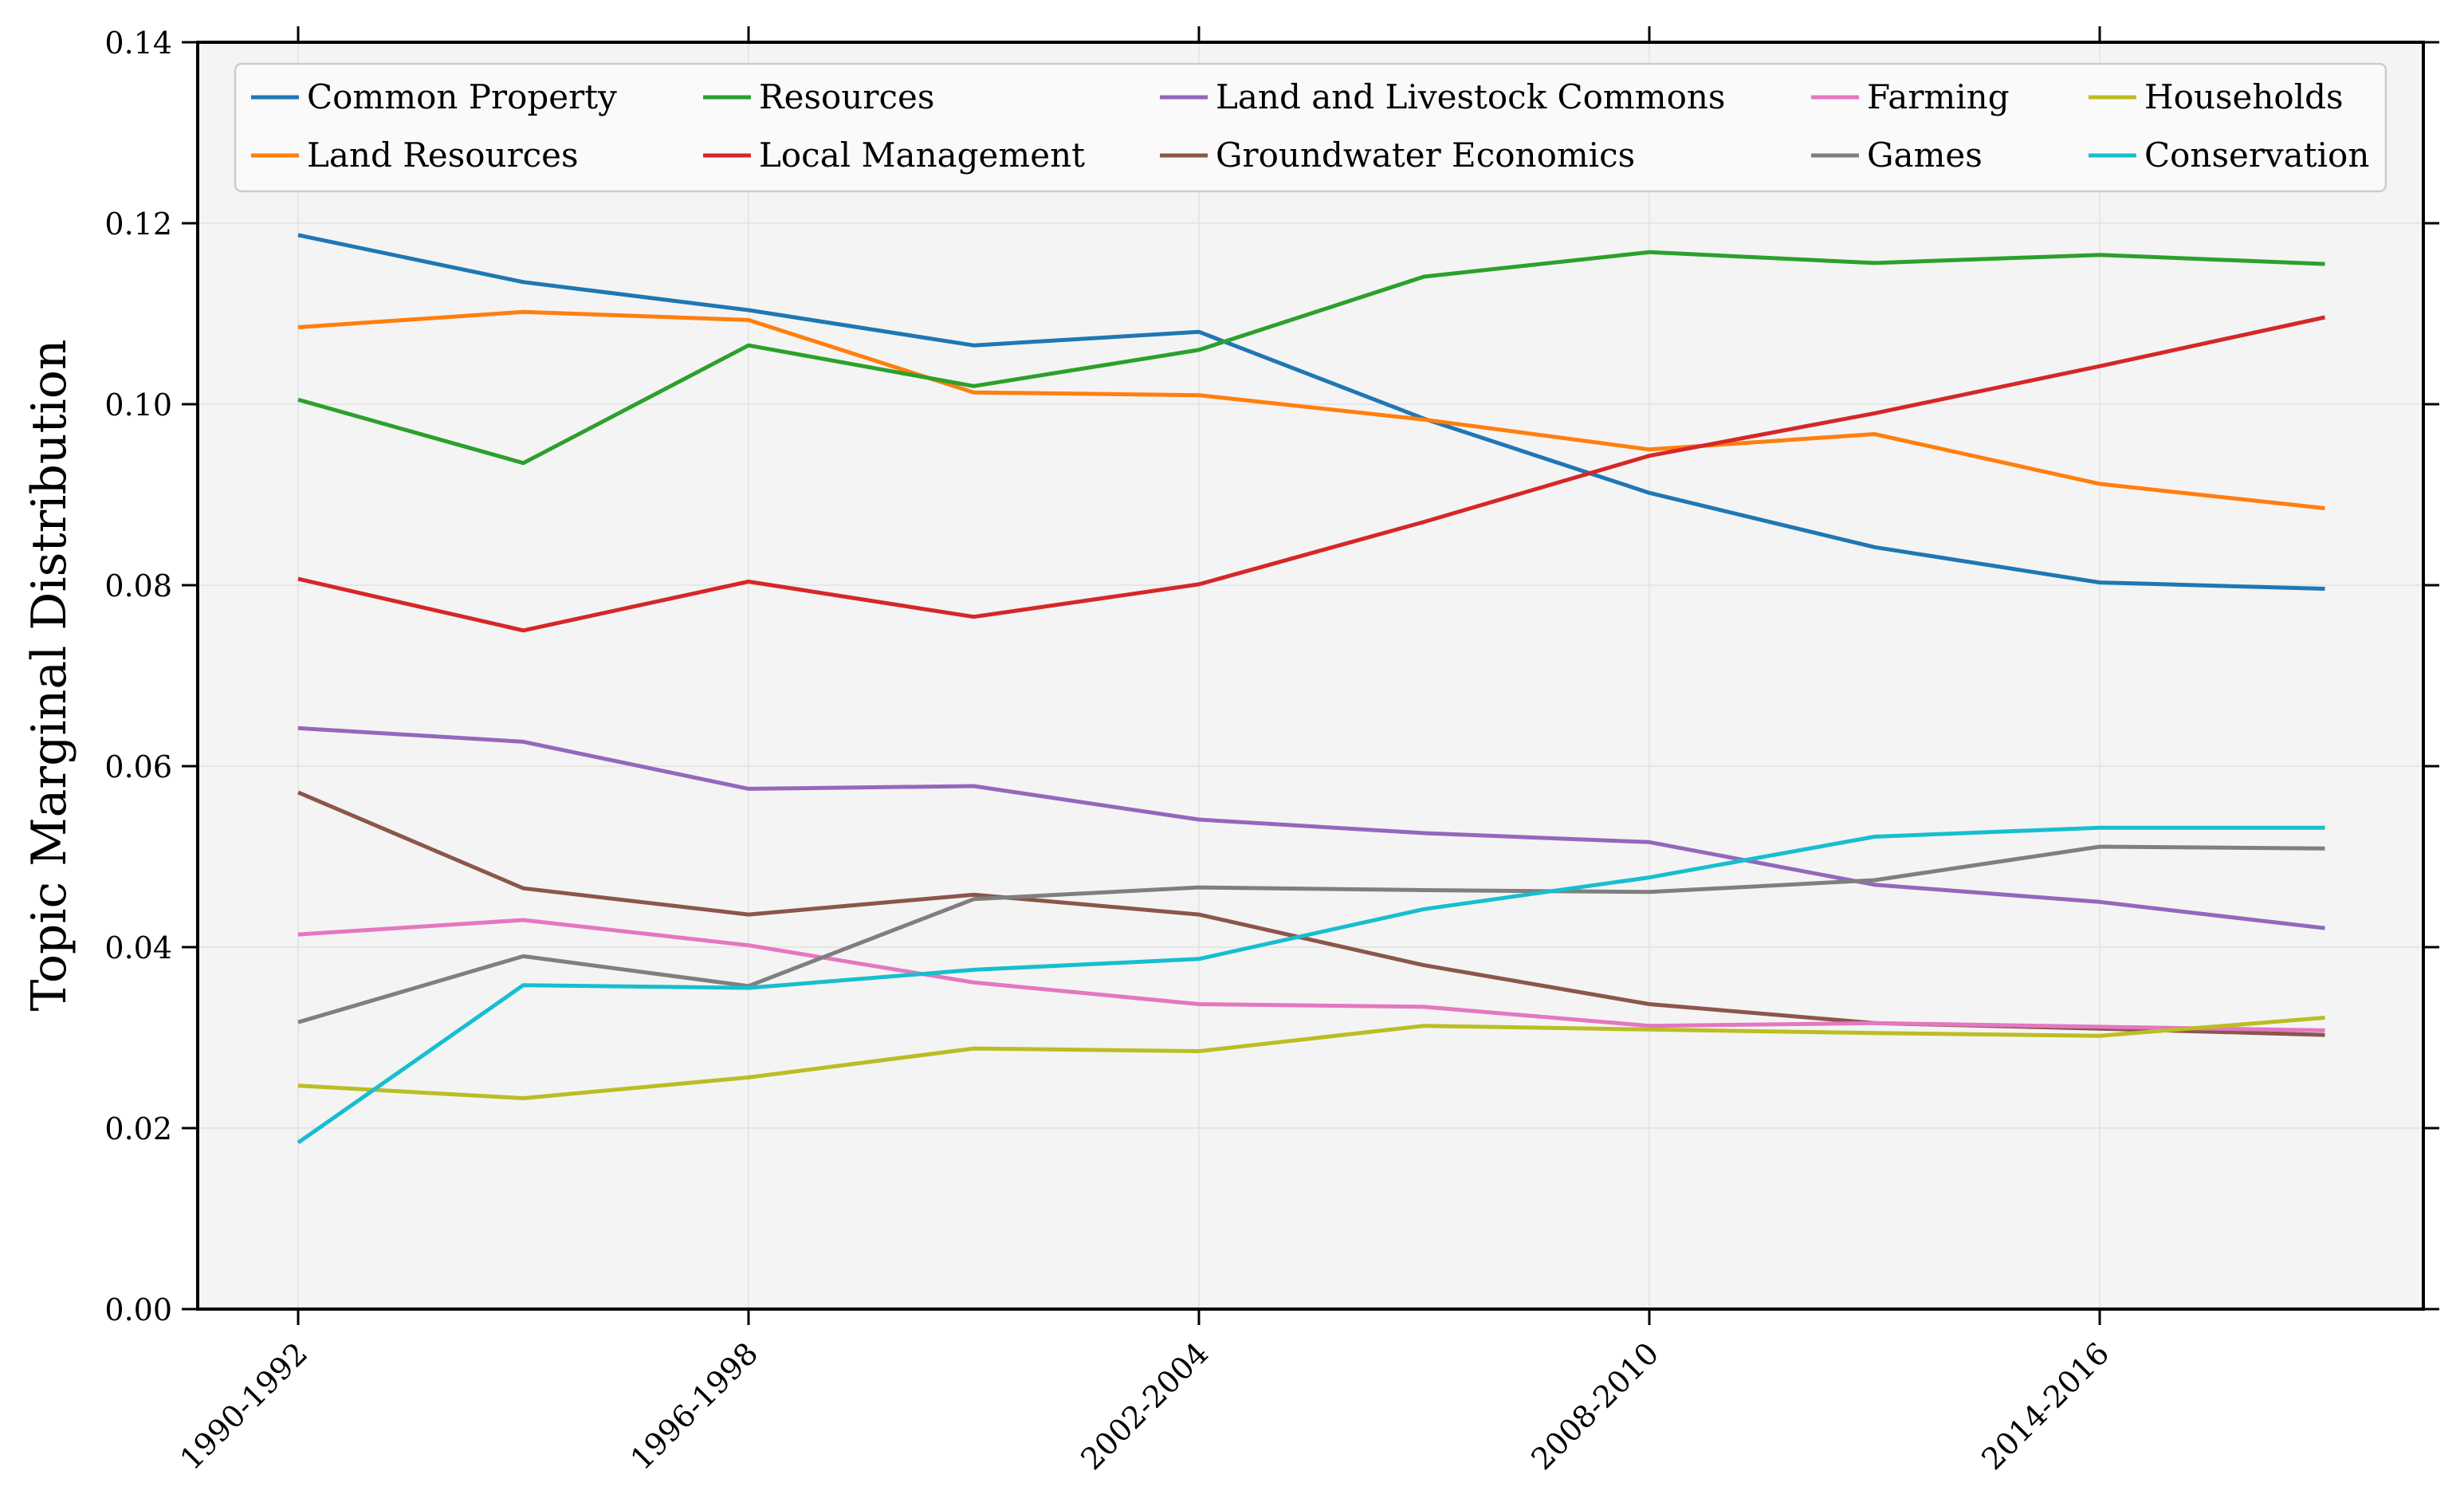 The height and width of the screenshot is (1510, 2464). I want to click on y-tick-label: 0.14, so click(138, 43).